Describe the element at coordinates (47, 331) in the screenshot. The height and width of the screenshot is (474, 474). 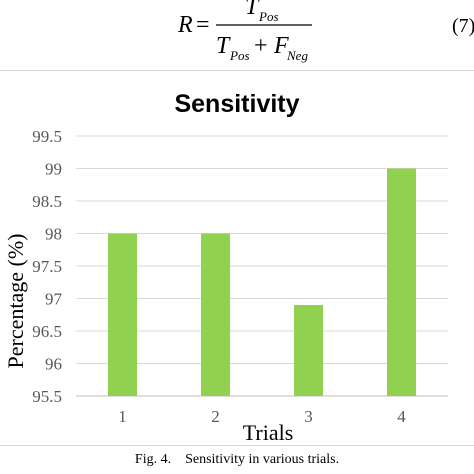
I see `y-tick-label: 96.5` at that location.